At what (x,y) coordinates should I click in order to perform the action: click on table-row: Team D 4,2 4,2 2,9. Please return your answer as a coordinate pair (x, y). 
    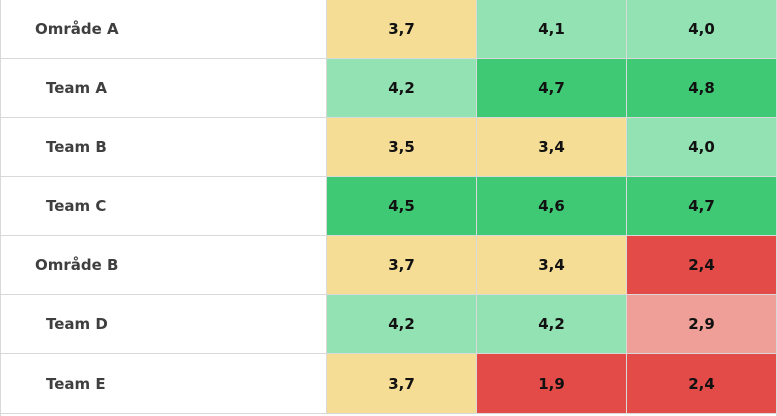
    Looking at the image, I should click on (388, 324).